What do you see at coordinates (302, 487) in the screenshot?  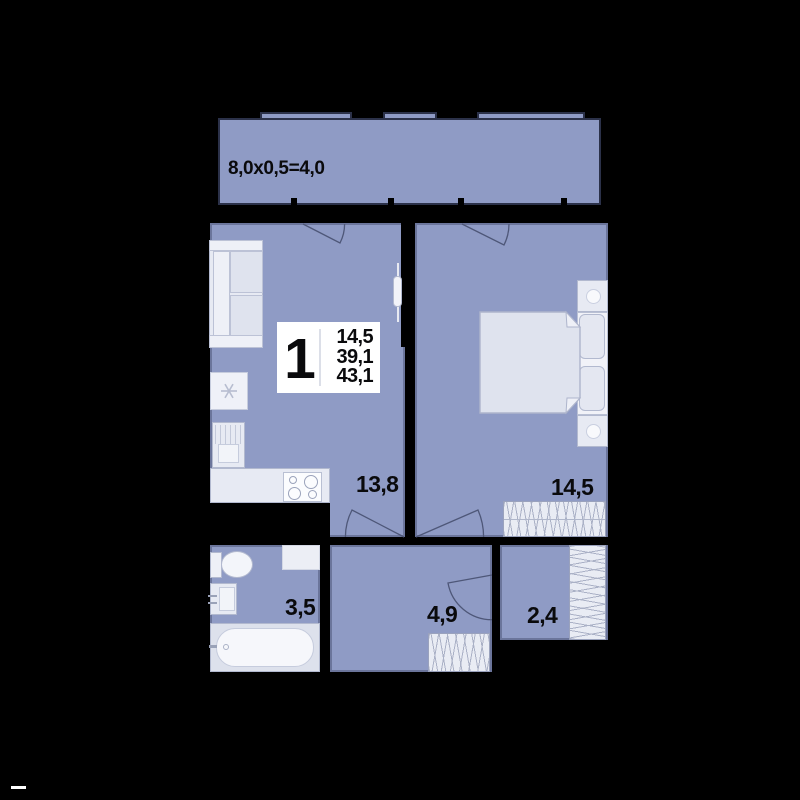 I see `stove` at bounding box center [302, 487].